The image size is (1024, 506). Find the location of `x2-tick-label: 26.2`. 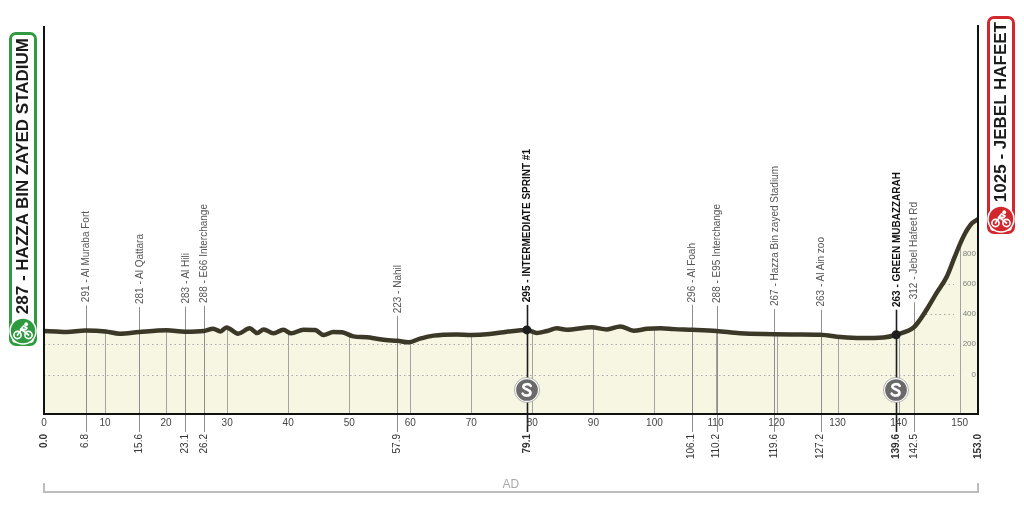

x2-tick-label: 26.2 is located at coordinates (203, 443).